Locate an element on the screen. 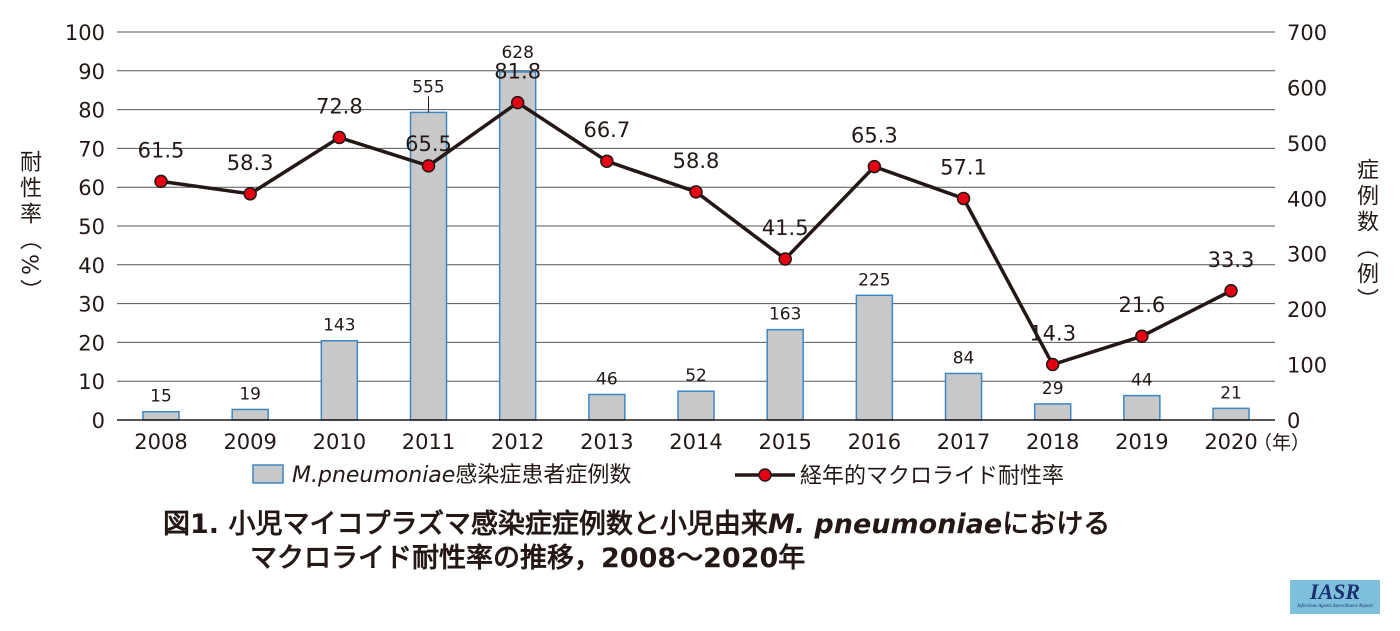  x-tick-label: 2012 is located at coordinates (517, 442).